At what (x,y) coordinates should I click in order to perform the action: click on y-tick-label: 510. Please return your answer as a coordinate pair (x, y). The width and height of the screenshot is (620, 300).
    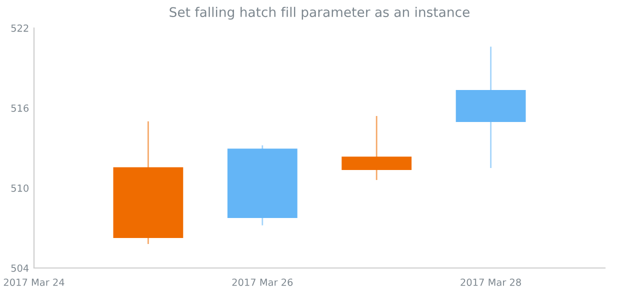
    Looking at the image, I should click on (19, 188).